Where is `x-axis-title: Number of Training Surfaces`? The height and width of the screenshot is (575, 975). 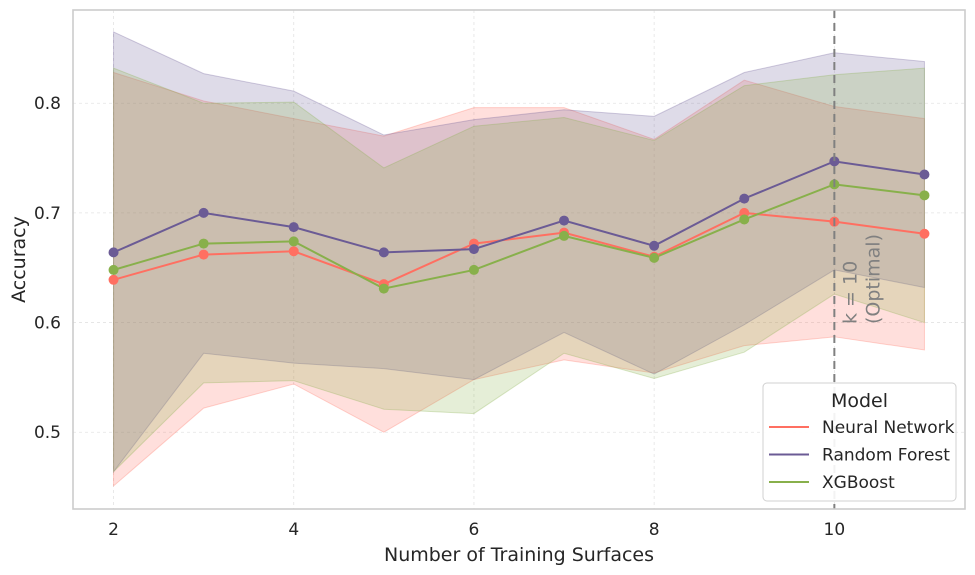
x-axis-title: Number of Training Surfaces is located at coordinates (519, 555).